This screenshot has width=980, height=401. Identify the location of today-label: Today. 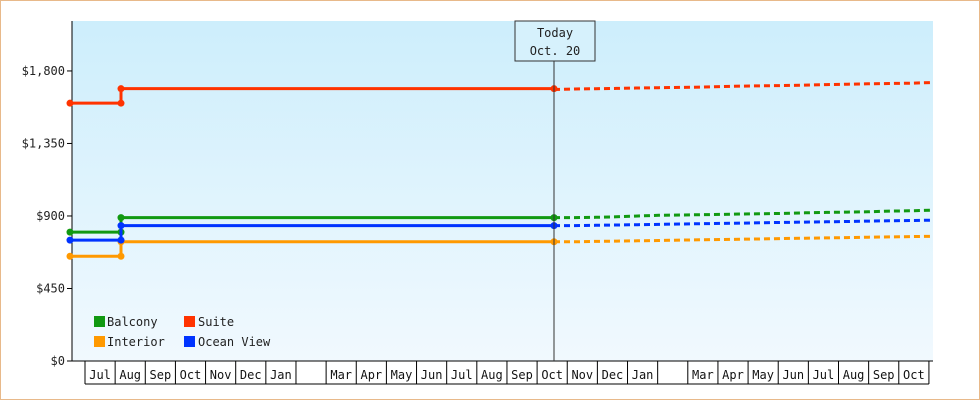
(555, 33).